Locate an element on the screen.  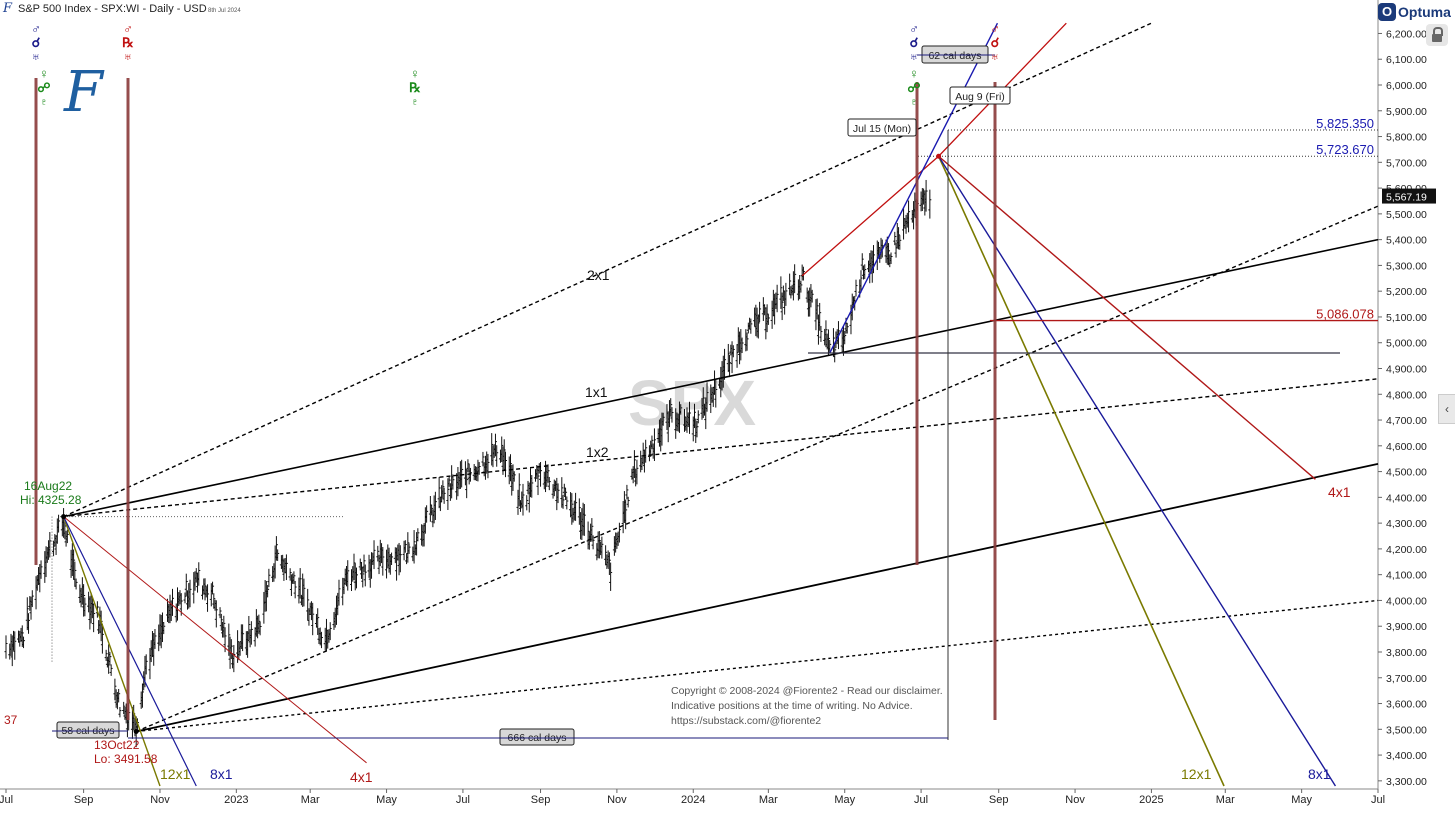
fan-line-trend is located at coordinates (914, 188).